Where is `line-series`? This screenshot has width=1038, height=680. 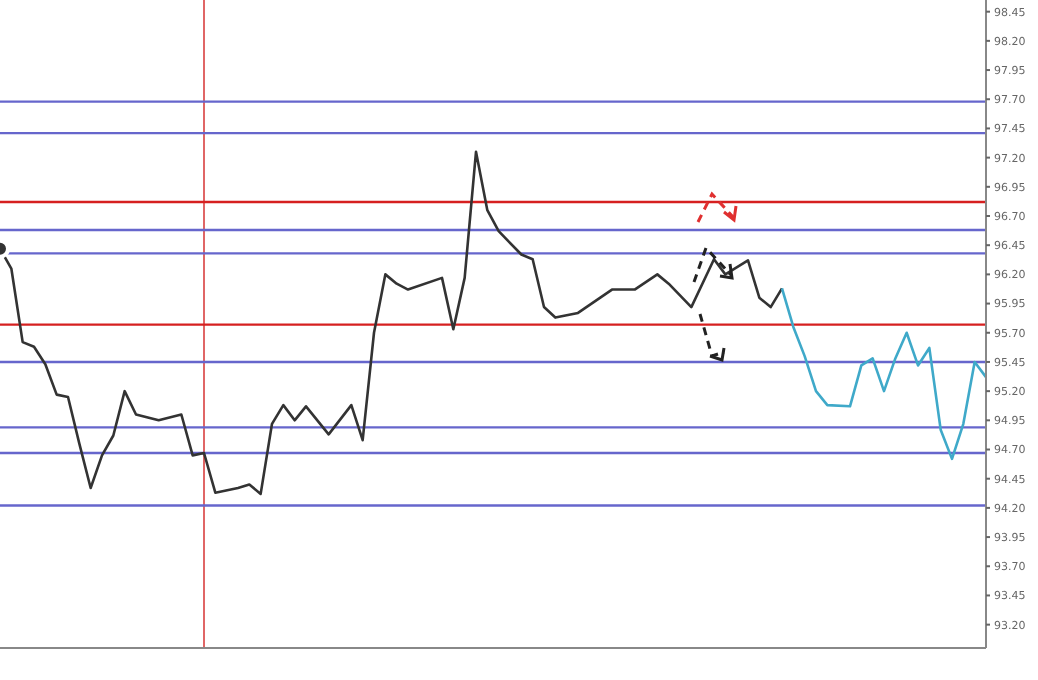 line-series is located at coordinates (884, 374).